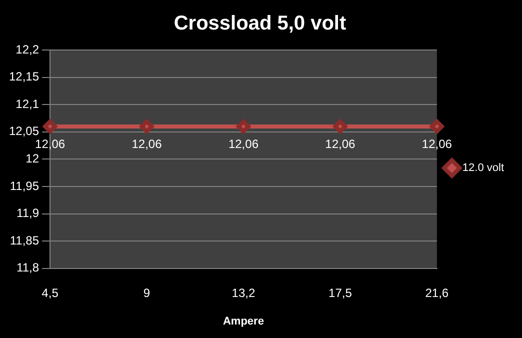 The height and width of the screenshot is (338, 522). Describe the element at coordinates (28, 213) in the screenshot. I see `y-tick-label: 11,9` at that location.